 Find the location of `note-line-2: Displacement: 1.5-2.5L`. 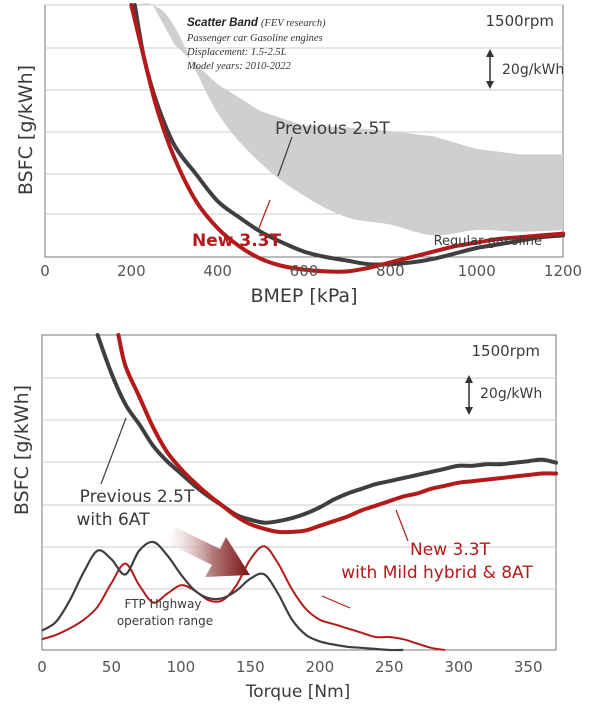

note-line-2: Displacement: 1.5-2.5L is located at coordinates (236, 52).